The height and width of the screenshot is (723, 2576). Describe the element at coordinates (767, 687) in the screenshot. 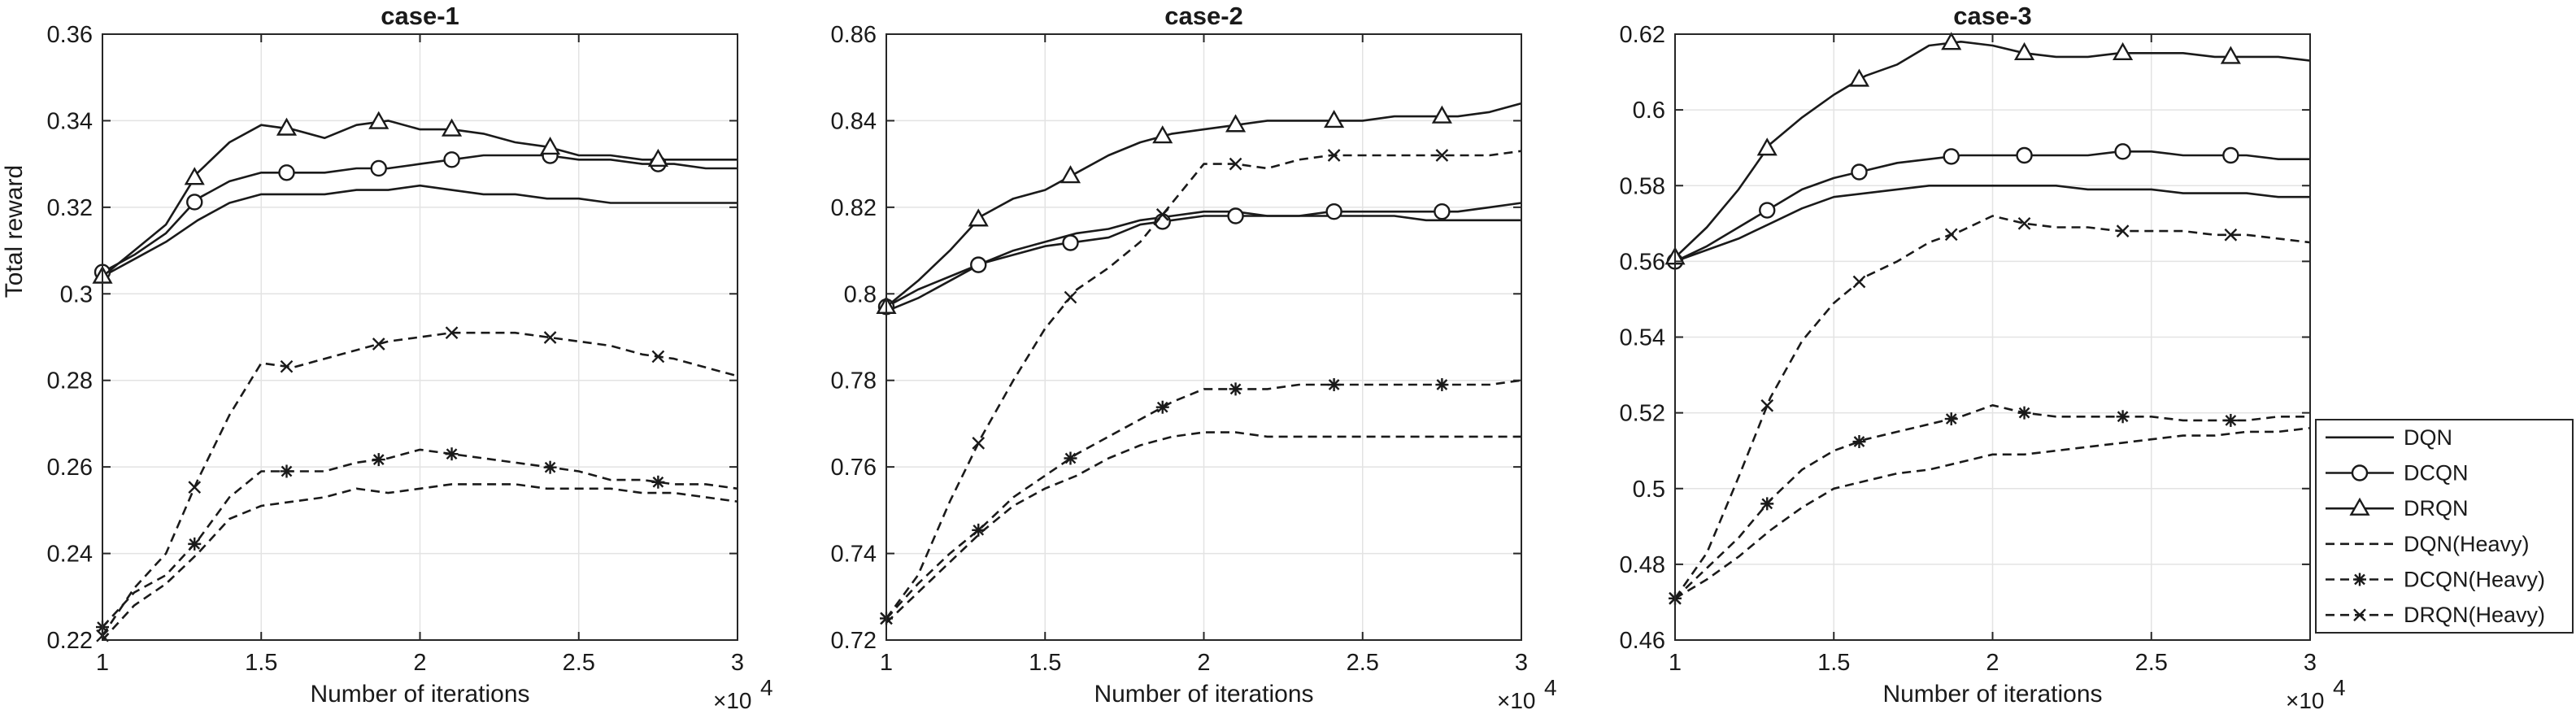

I see `x-multiplier-exponent: 4` at that location.